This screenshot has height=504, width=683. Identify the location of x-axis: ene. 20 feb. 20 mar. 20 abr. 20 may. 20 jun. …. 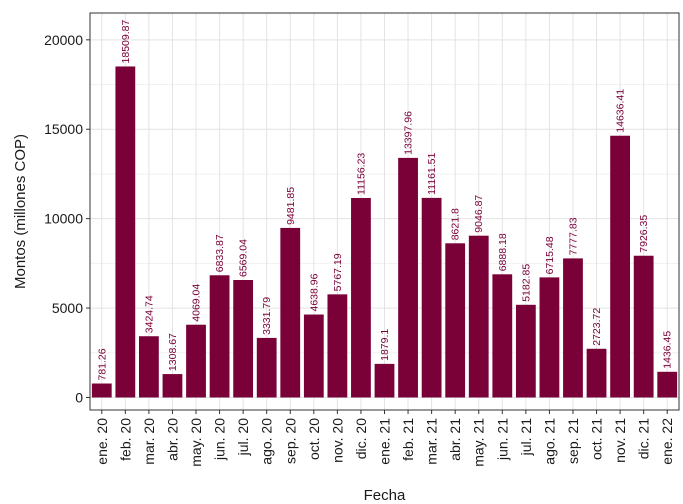
(384, 438).